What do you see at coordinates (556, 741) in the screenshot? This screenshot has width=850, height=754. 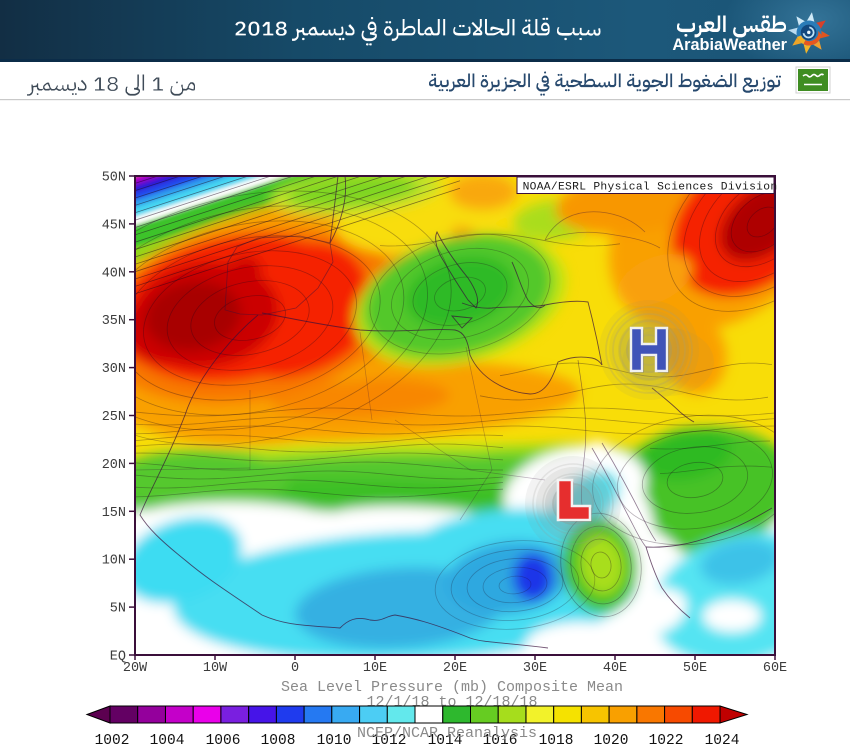 I see `svg-text: 1018` at bounding box center [556, 741].